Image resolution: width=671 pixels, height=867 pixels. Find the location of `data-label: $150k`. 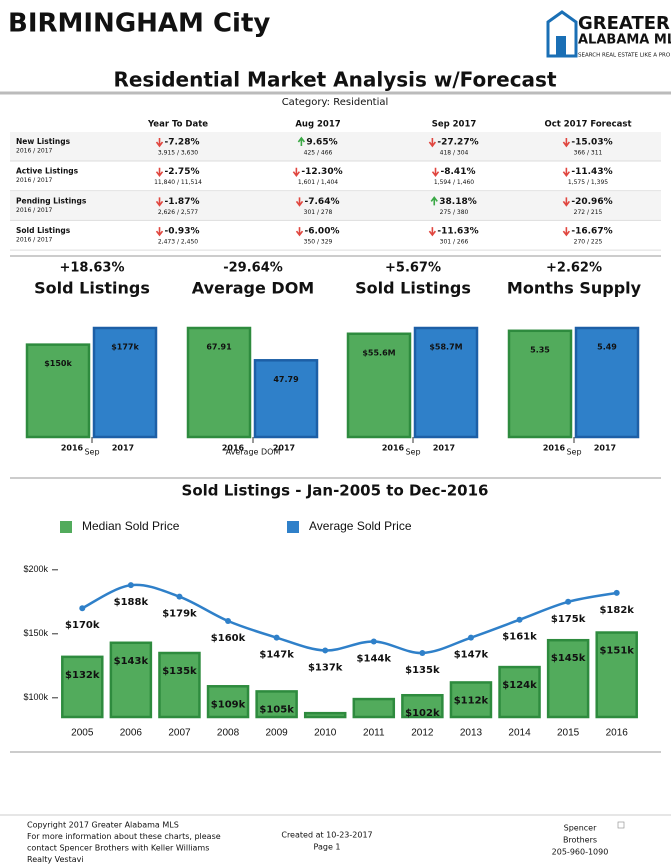

data-label: $150k is located at coordinates (58, 363).